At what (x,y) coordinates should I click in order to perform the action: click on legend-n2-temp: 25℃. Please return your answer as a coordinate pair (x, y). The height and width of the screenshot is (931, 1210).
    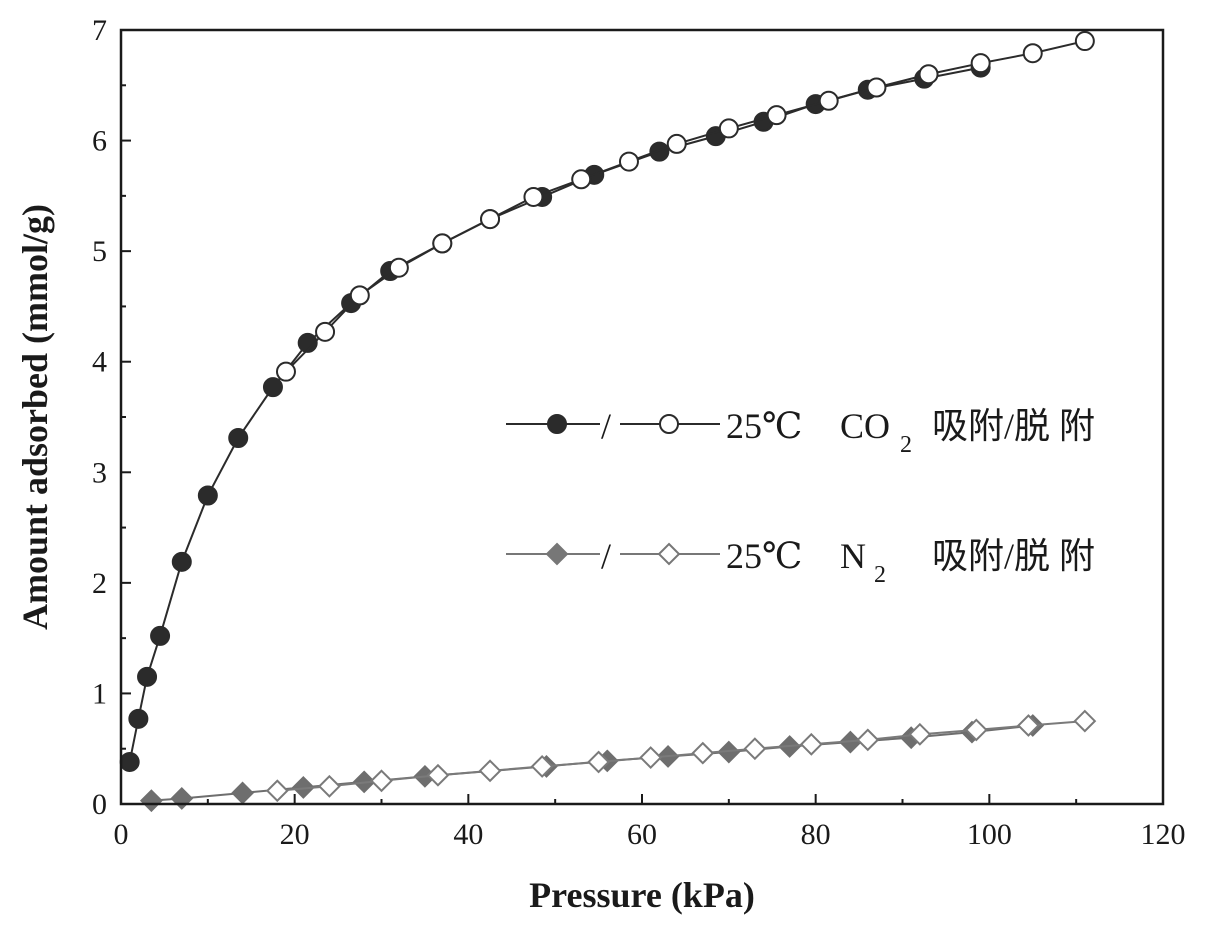
    Looking at the image, I should click on (764, 556).